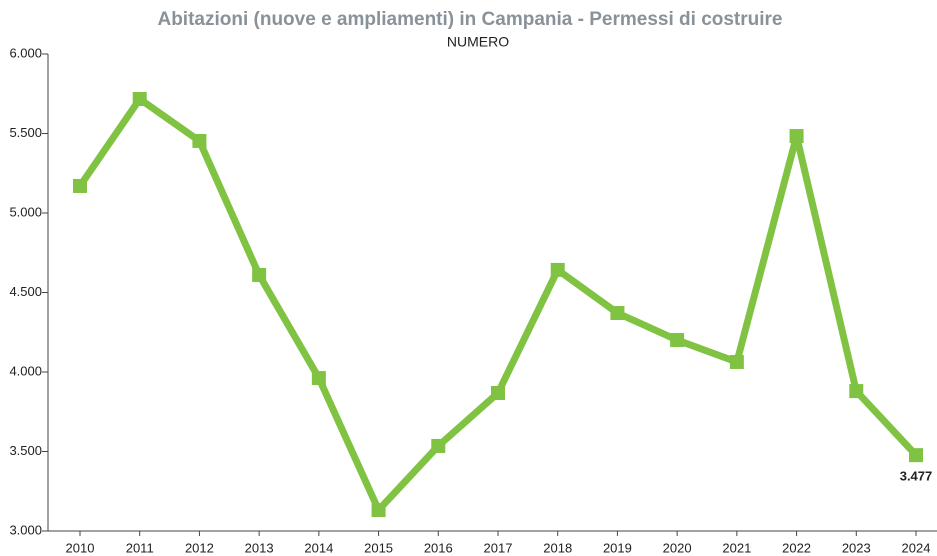  I want to click on data-label: 3.477, so click(916, 476).